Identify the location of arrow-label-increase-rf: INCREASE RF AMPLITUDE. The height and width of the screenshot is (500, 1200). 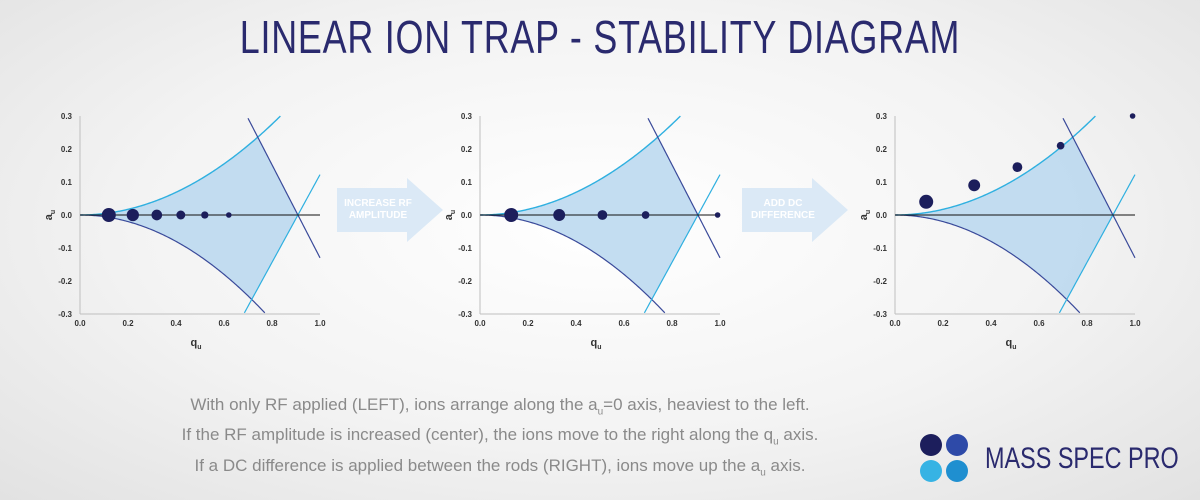
(378, 210).